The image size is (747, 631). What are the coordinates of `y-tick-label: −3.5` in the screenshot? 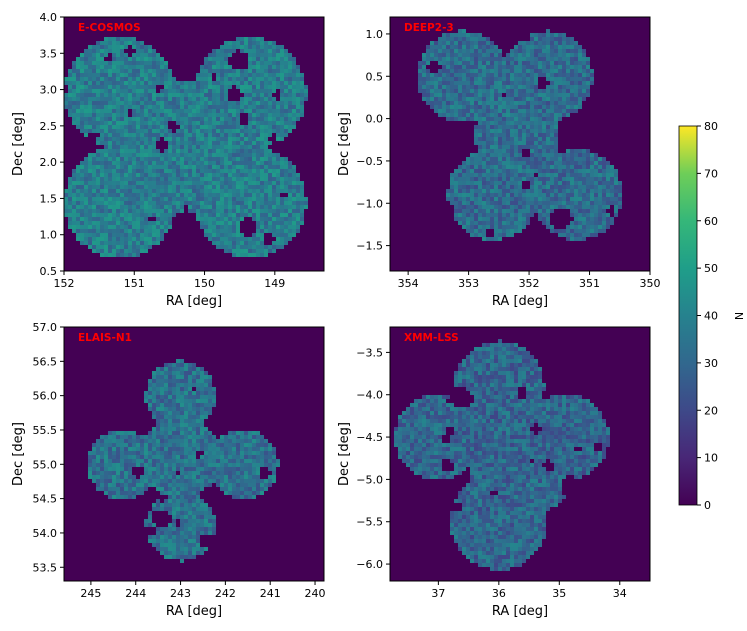 It's located at (369, 352).